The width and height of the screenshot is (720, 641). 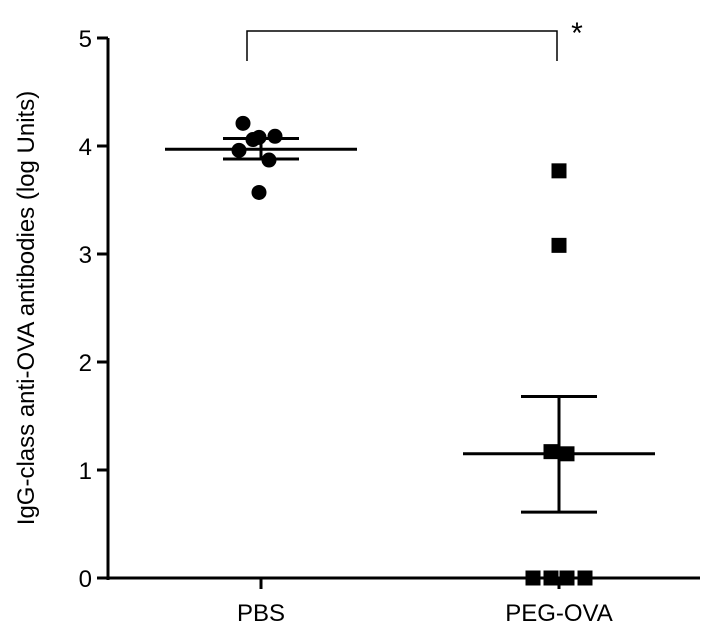 I want to click on significance-bracket: *, so click(x=414, y=39).